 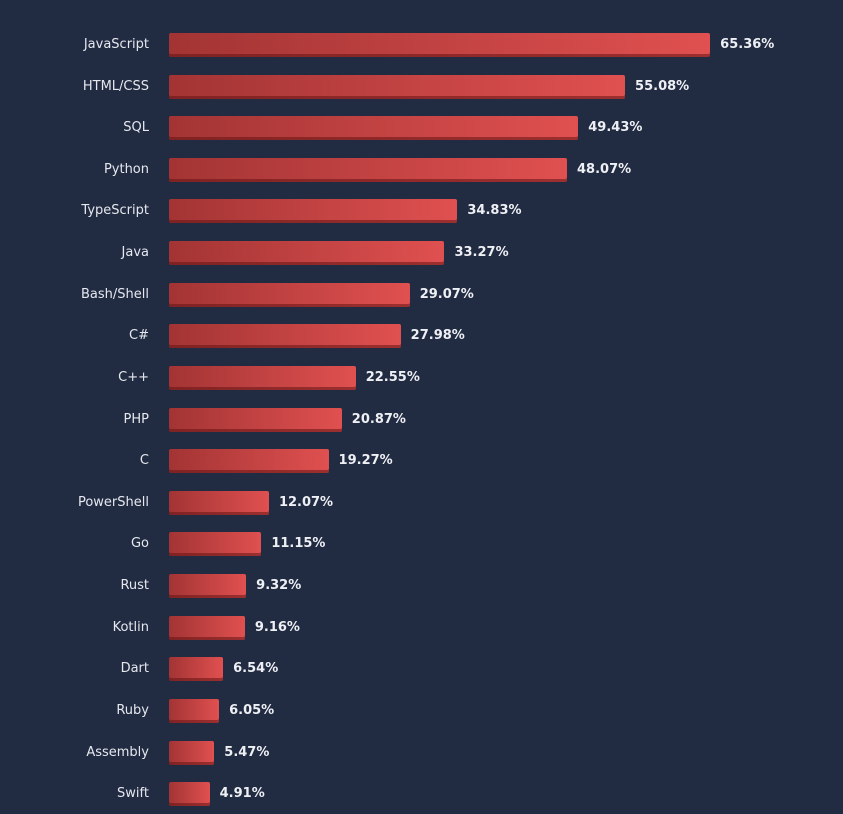 I want to click on category-label: JavaScript, so click(x=116, y=44).